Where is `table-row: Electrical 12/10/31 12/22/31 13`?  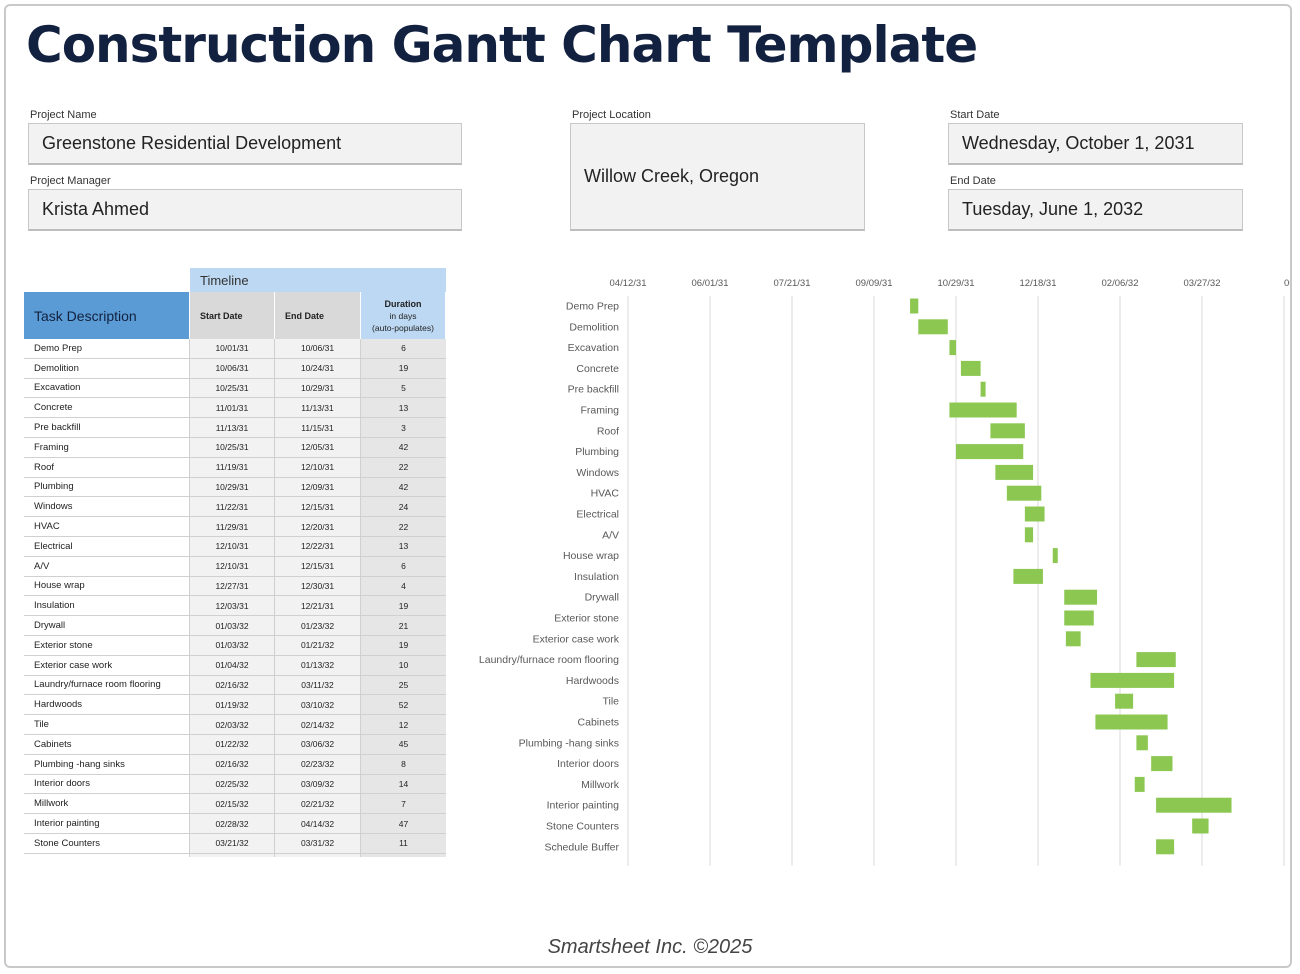 table-row: Electrical 12/10/31 12/22/31 13 is located at coordinates (235, 546).